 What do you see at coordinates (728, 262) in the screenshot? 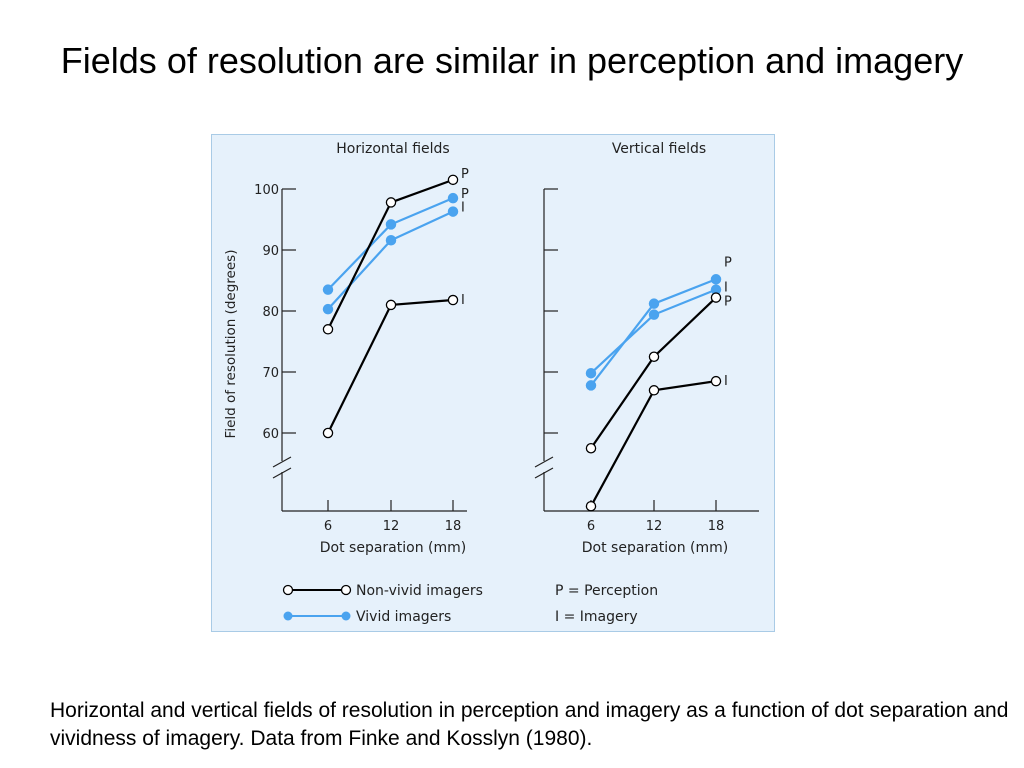
I see `series-vertical-vivid-p-end-label: P` at bounding box center [728, 262].